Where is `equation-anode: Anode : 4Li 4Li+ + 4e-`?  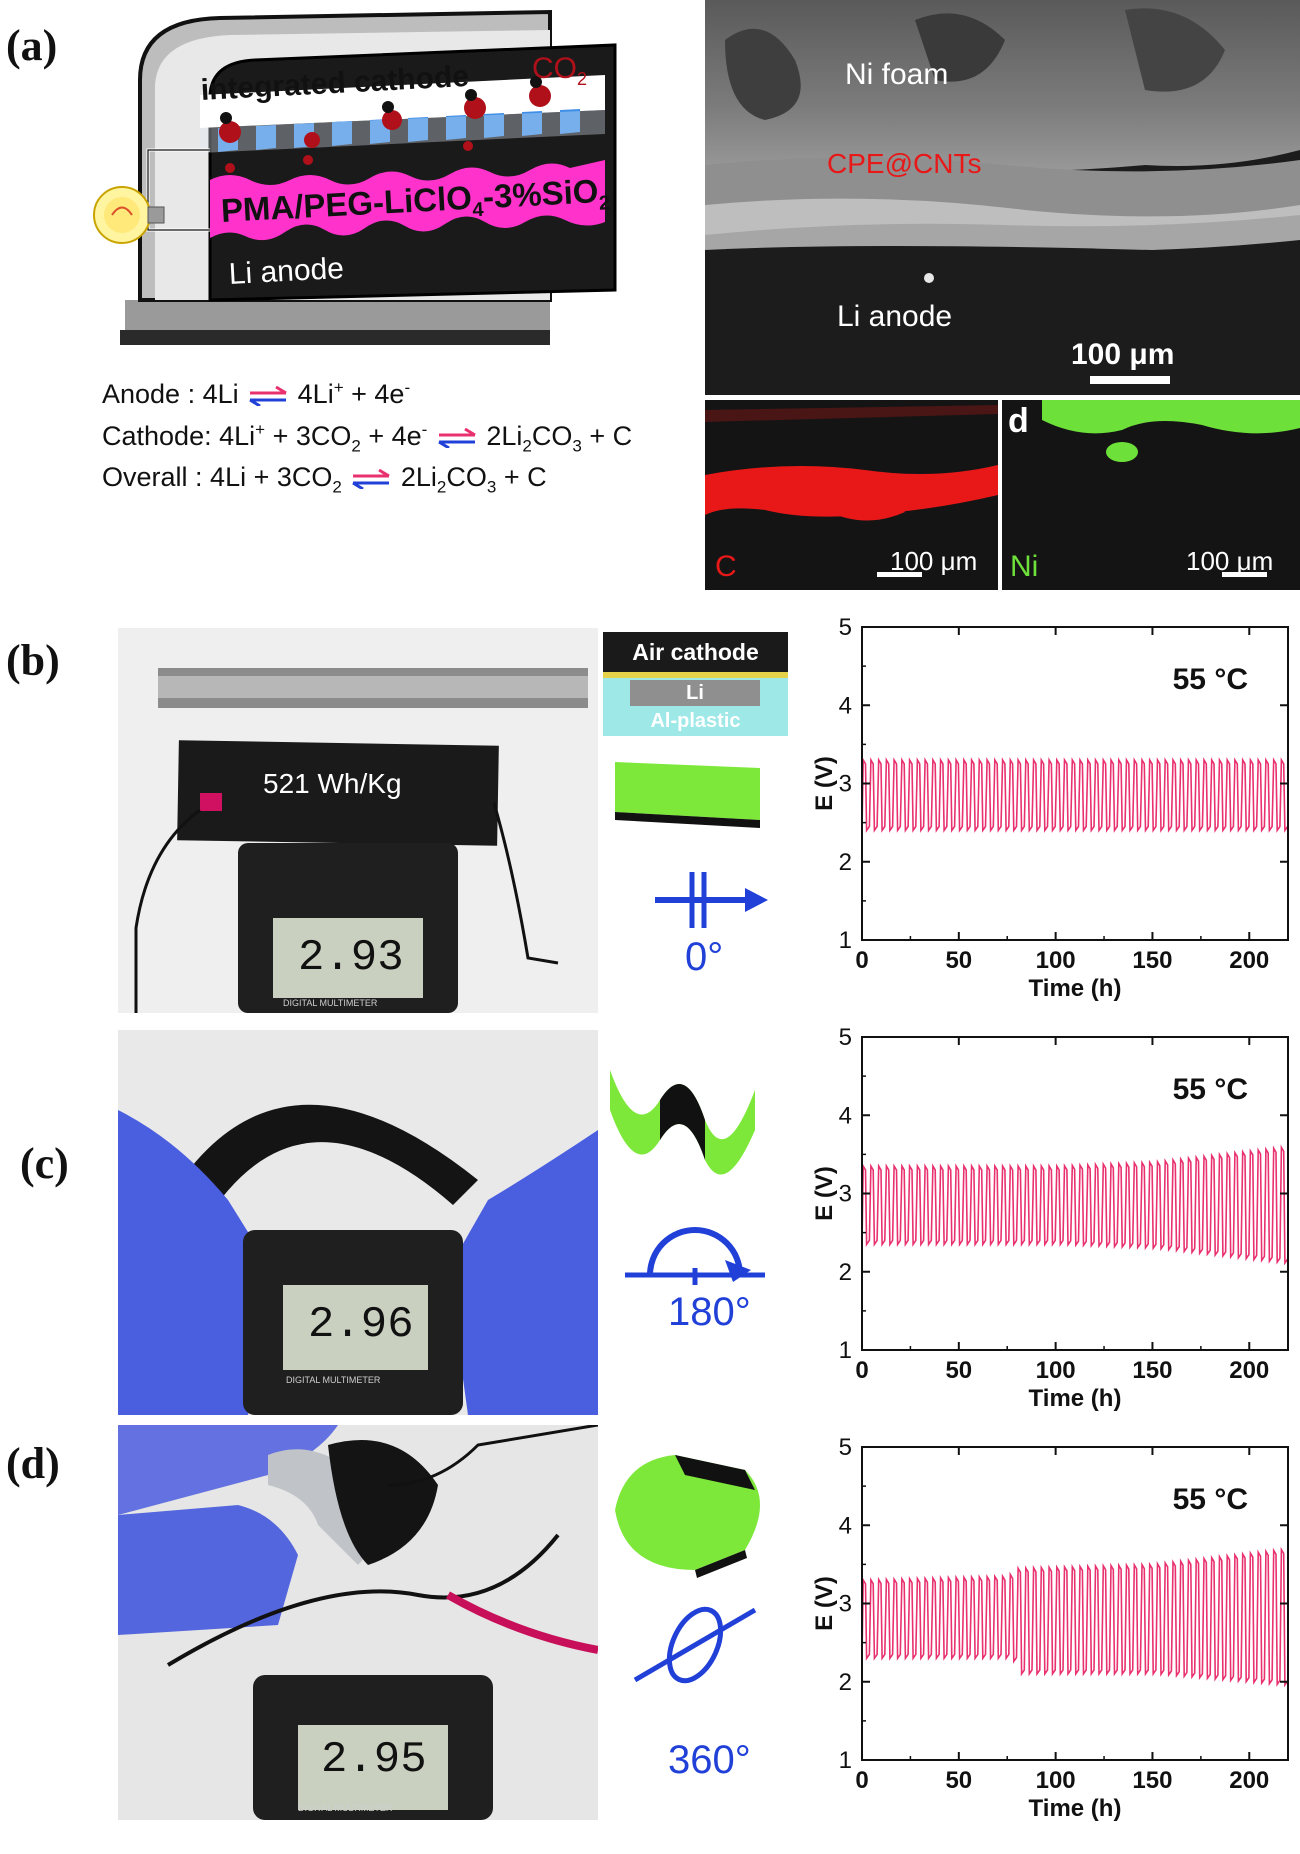
equation-anode: Anode : 4Li 4Li+ + 4e- is located at coordinates (256, 393).